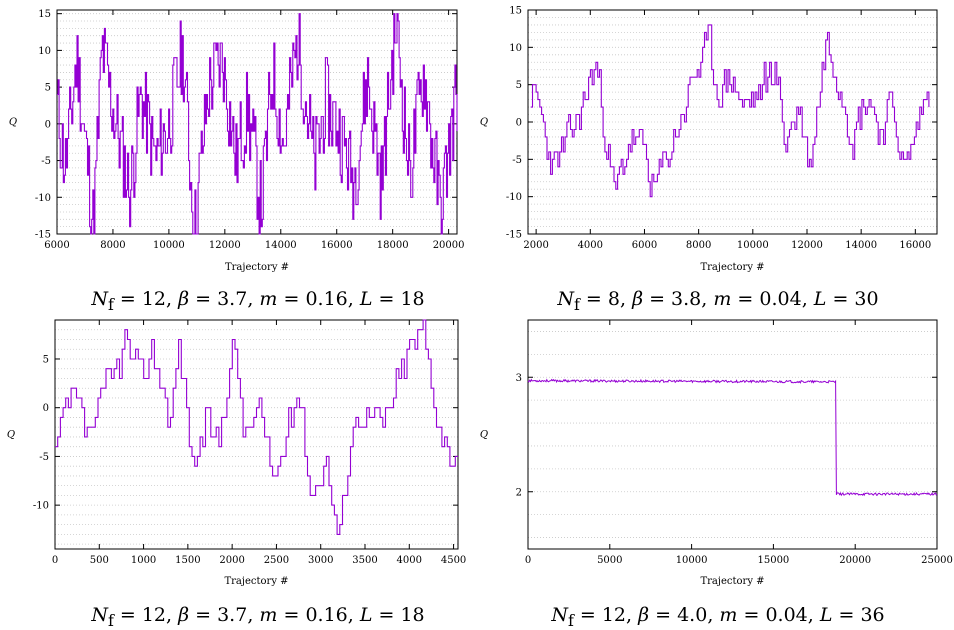 The height and width of the screenshot is (630, 954). Describe the element at coordinates (937, 560) in the screenshot. I see `x-tick-label: 25000` at that location.